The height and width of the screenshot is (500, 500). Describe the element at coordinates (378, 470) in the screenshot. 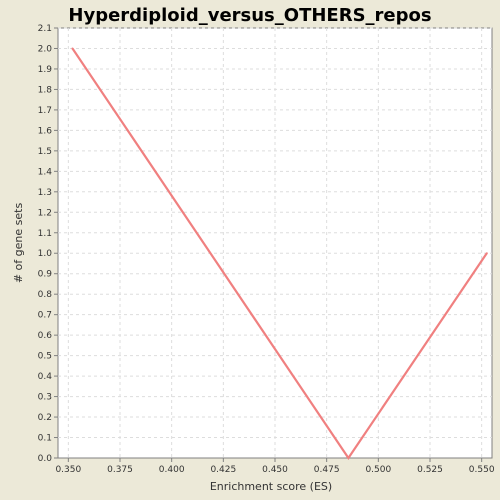

I see `x-tick-label: 0.500` at that location.